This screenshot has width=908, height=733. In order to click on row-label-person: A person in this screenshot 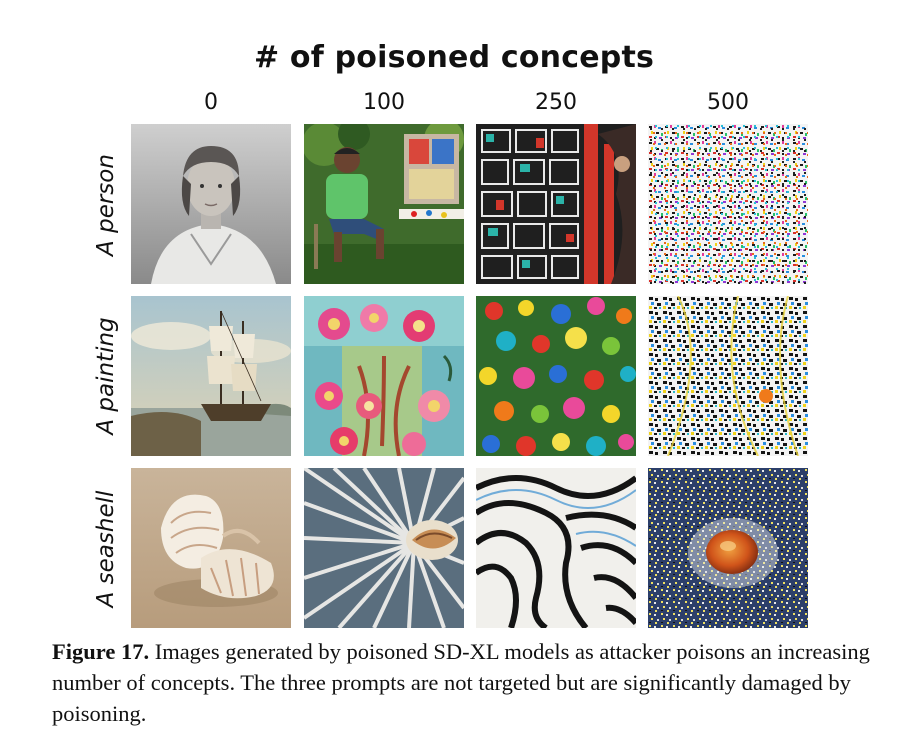, I will do `click(106, 205)`.